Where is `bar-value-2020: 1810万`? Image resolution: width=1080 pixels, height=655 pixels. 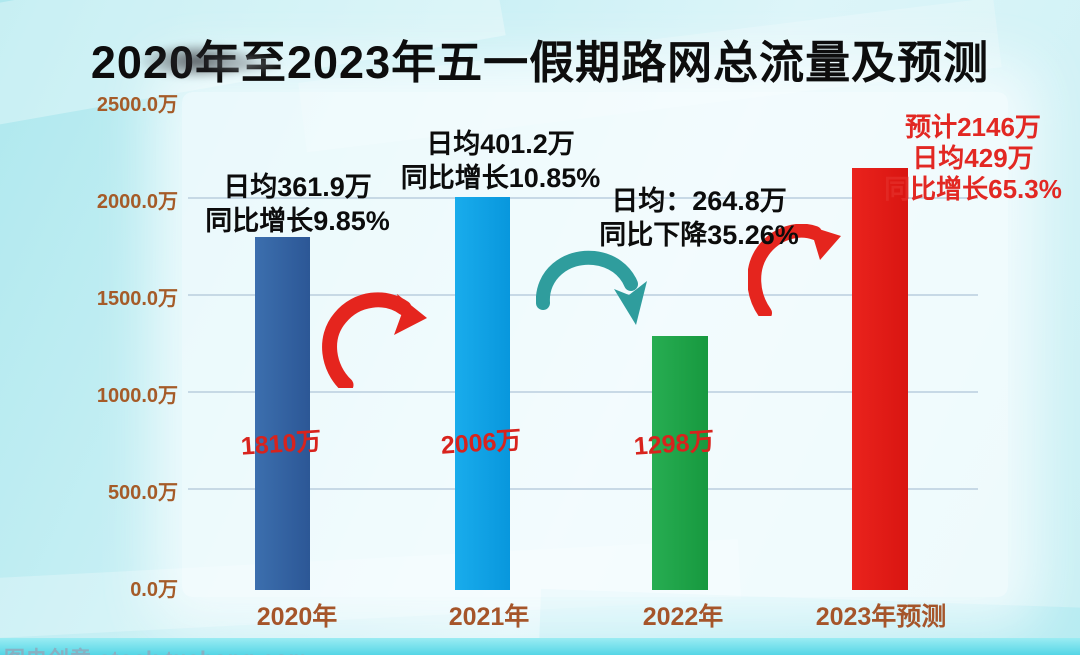 bar-value-2020: 1810万 is located at coordinates (281, 444).